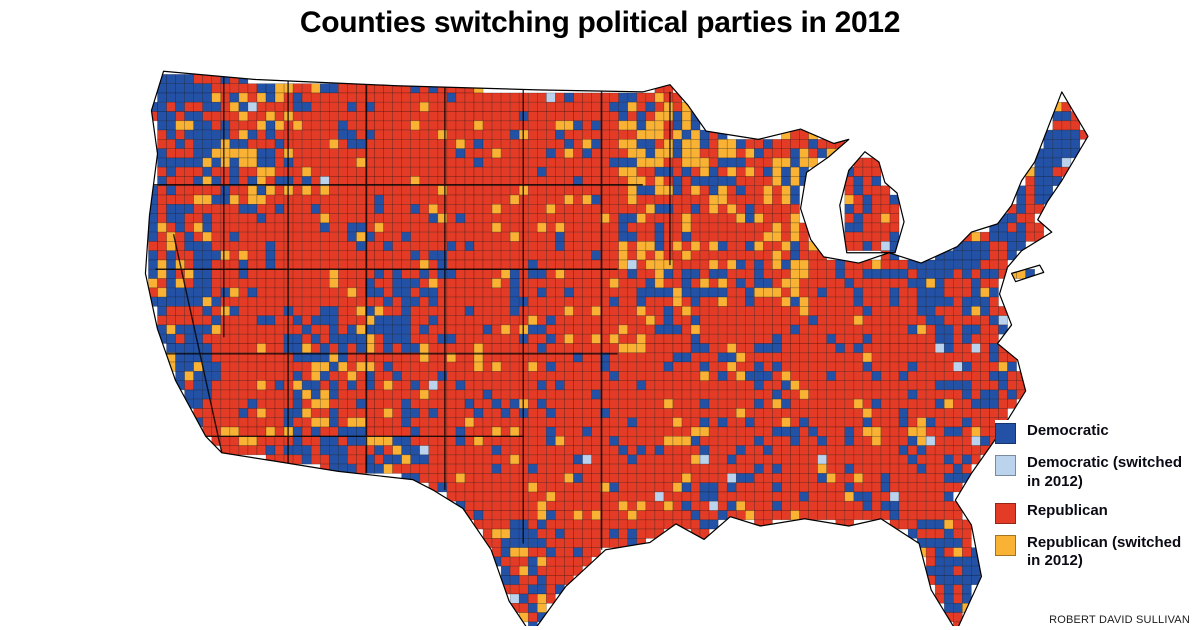  What do you see at coordinates (1005, 433) in the screenshot?
I see `legend-swatch-democratic` at bounding box center [1005, 433].